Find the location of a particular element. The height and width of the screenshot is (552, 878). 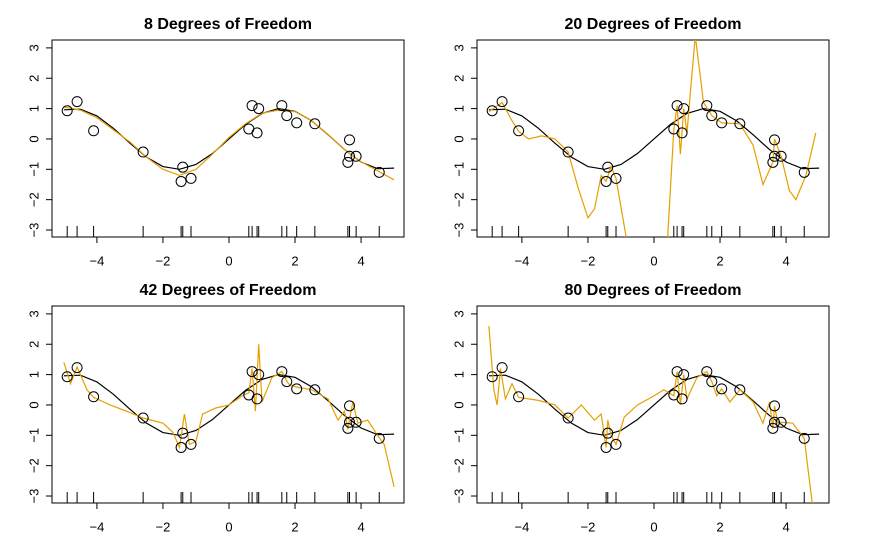

chart-title: 42 Degrees of Freedom is located at coordinates (228, 290).